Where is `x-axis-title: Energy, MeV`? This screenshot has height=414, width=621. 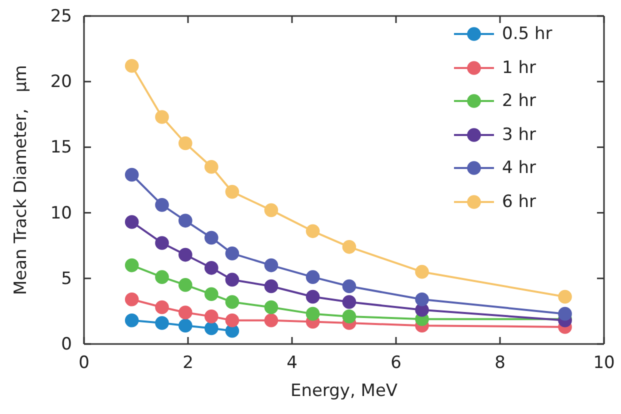
x-axis-title: Energy, MeV is located at coordinates (344, 391).